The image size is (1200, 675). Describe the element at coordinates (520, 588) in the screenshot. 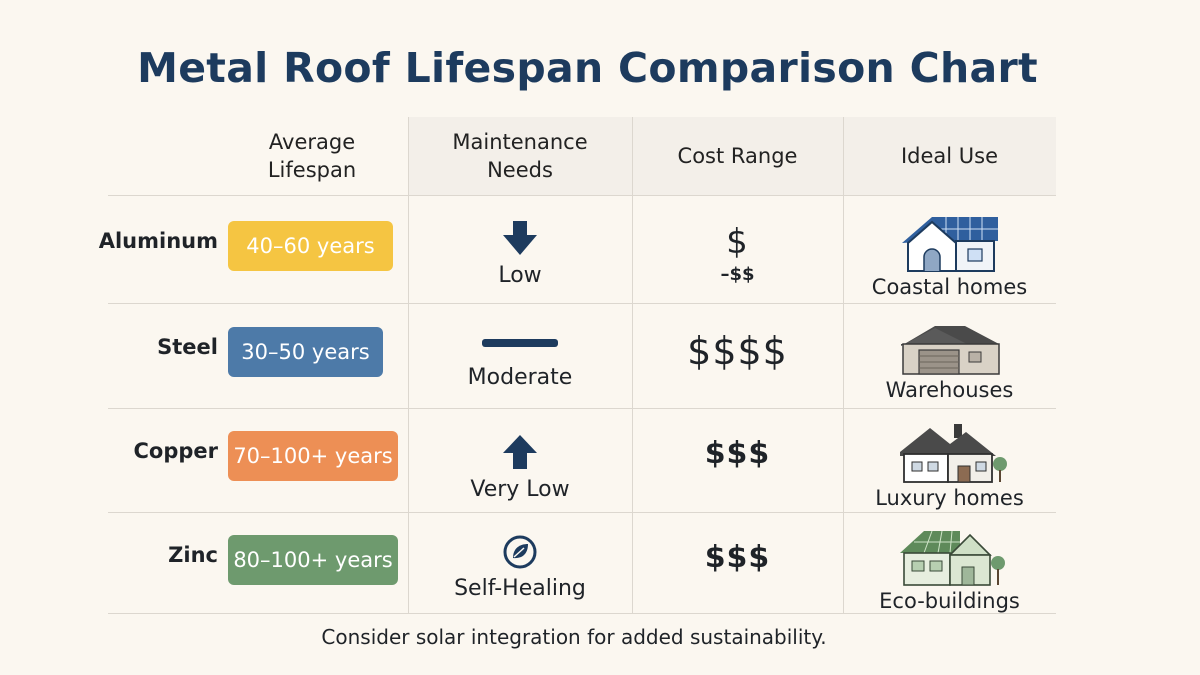

I see `maintenance-label: Self-Healing` at that location.